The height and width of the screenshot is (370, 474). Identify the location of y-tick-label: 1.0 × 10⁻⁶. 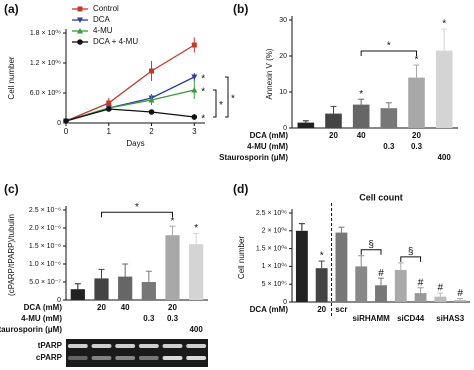
(45, 264).